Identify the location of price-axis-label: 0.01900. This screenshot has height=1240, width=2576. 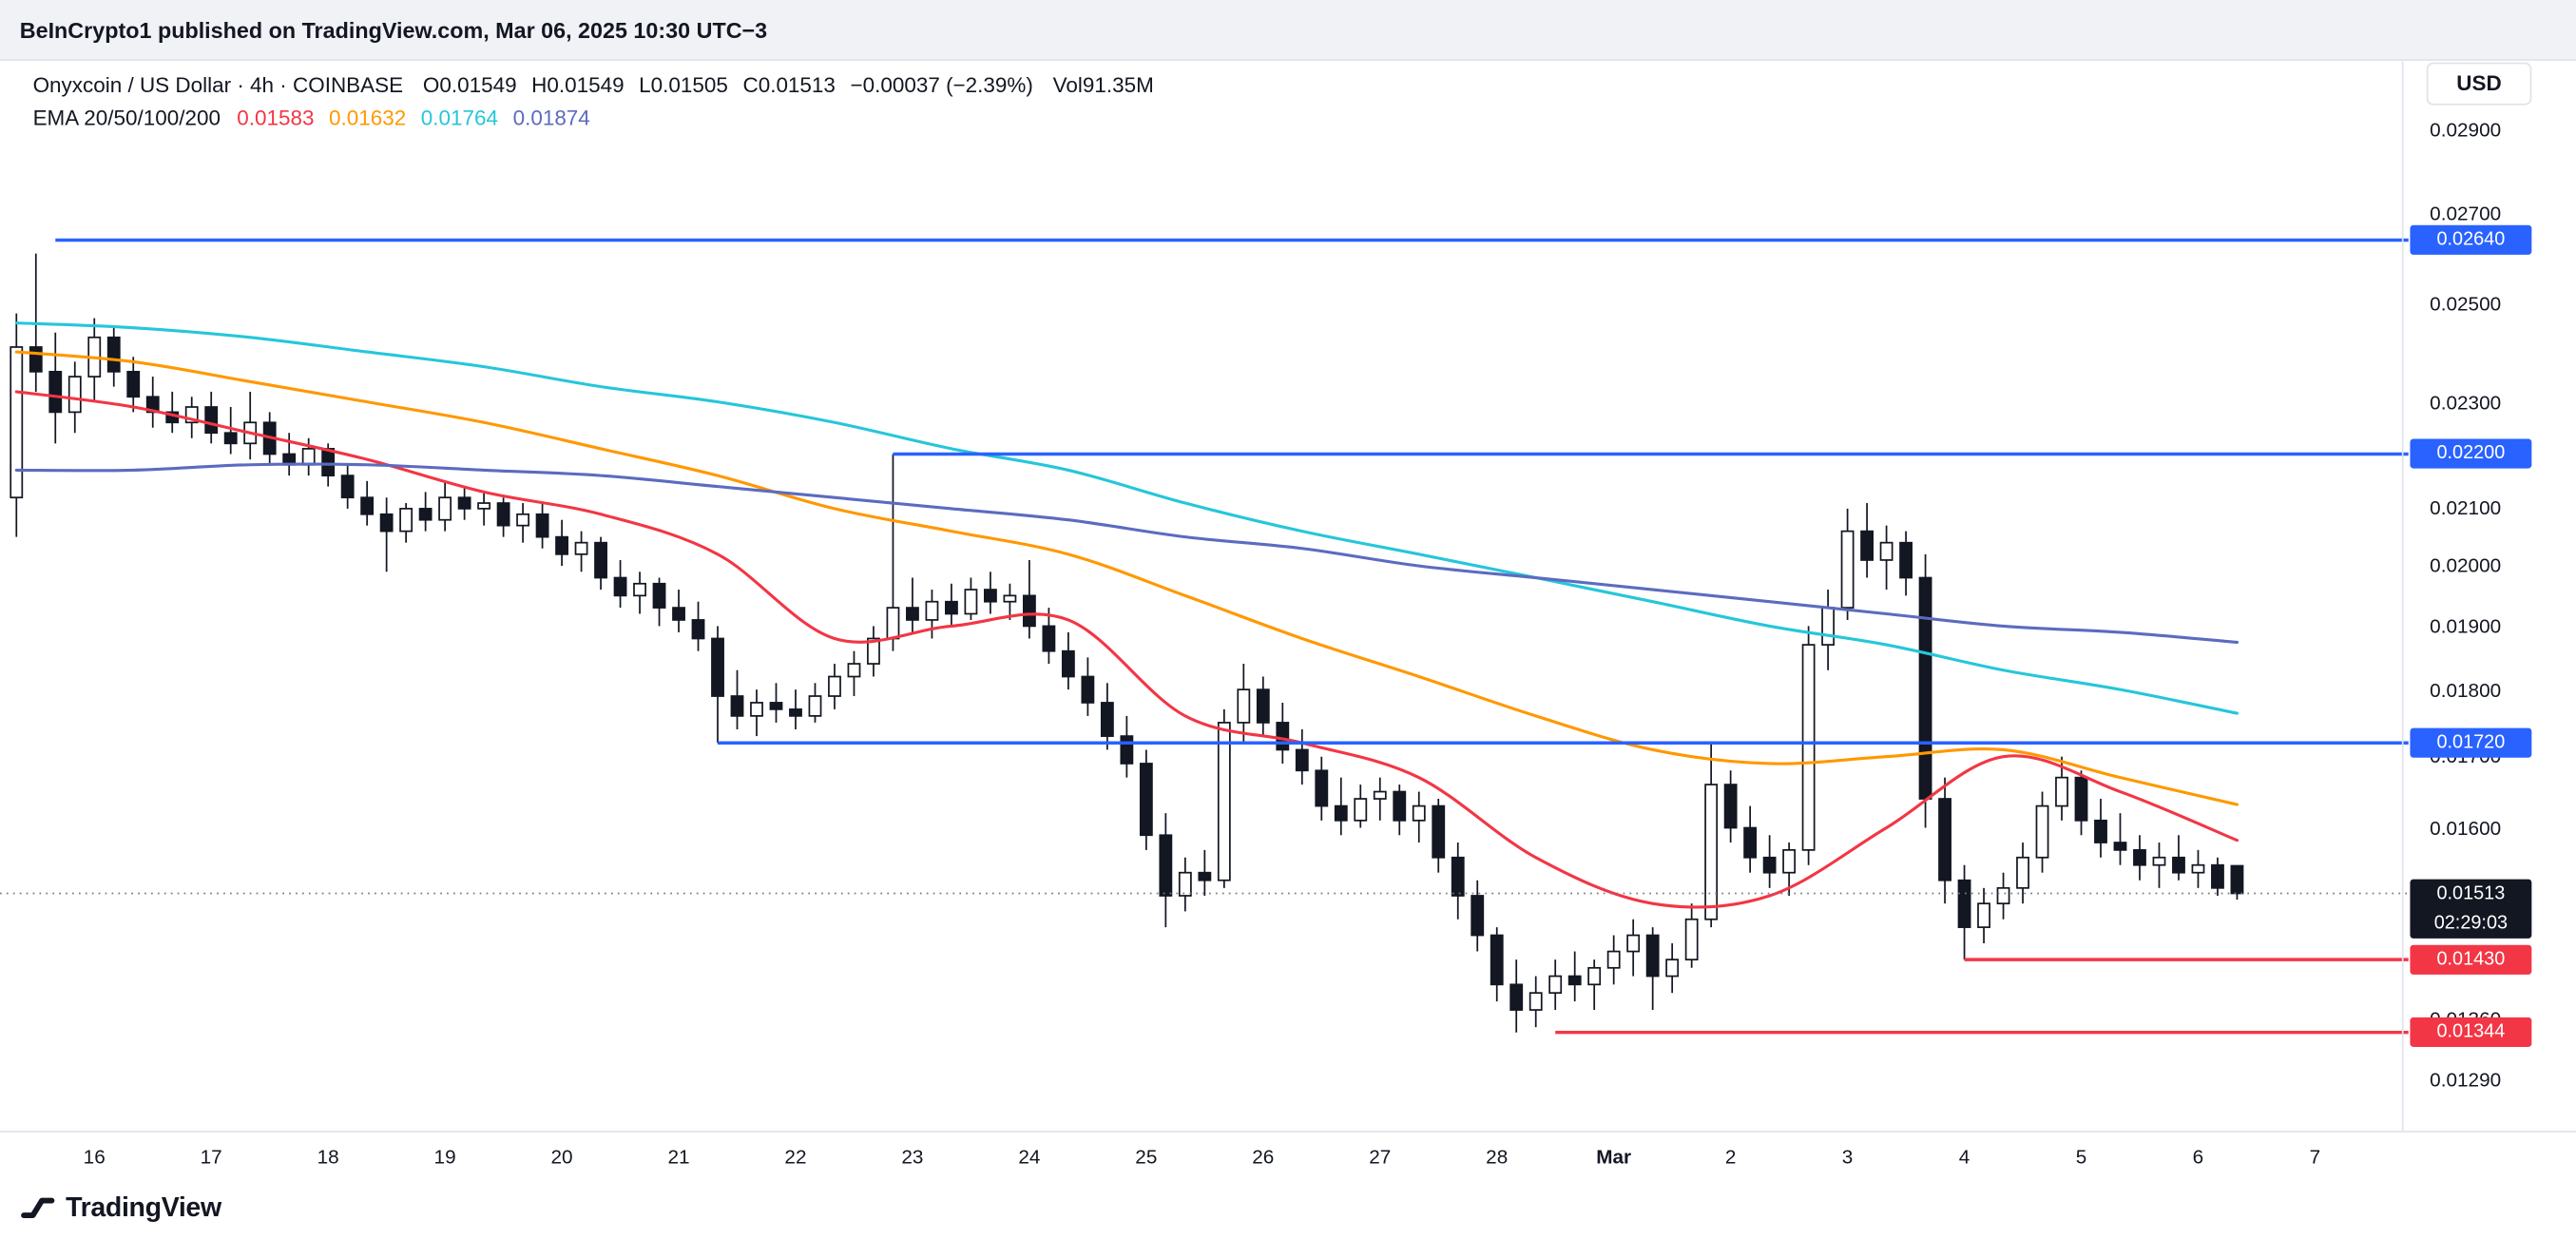
(2466, 626).